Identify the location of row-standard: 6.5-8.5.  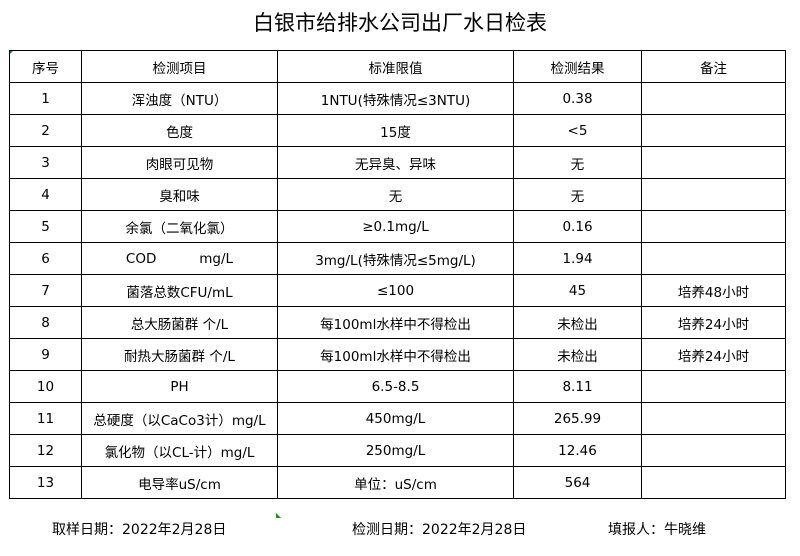
(395, 386).